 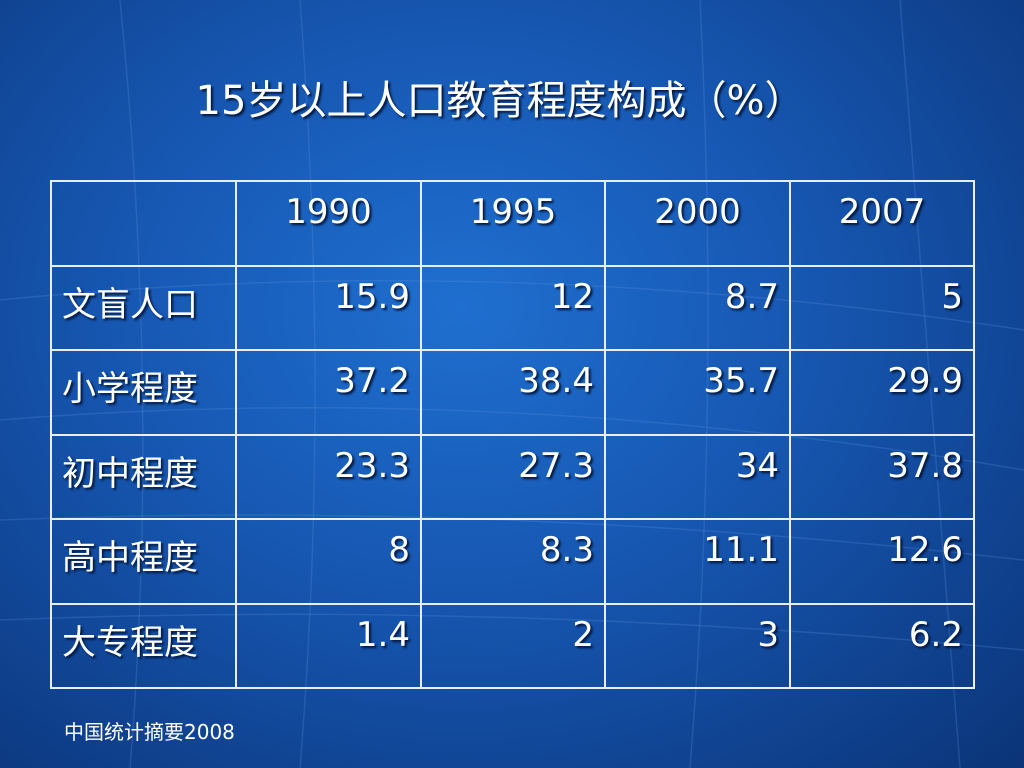 What do you see at coordinates (882, 561) in the screenshot?
I see `value-cell: 12.6` at bounding box center [882, 561].